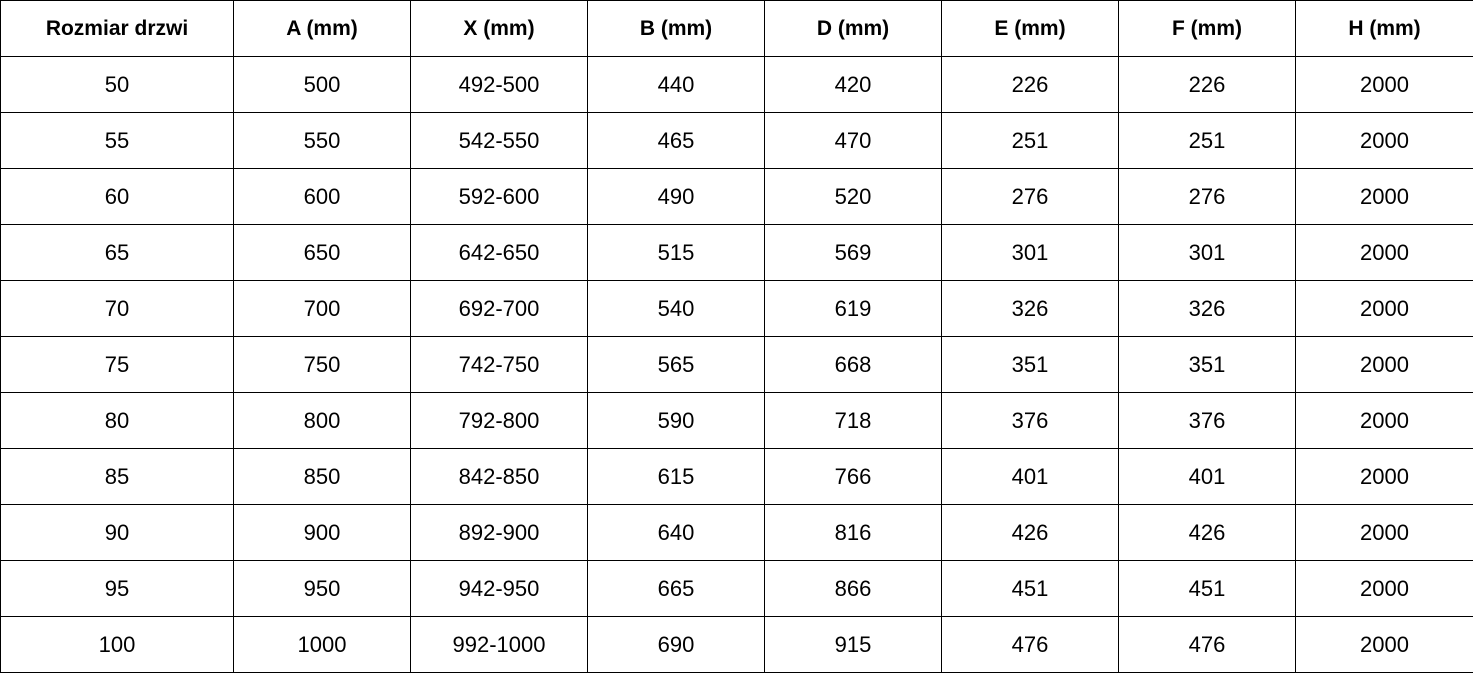  Describe the element at coordinates (853, 140) in the screenshot. I see `table-cell: 470` at that location.